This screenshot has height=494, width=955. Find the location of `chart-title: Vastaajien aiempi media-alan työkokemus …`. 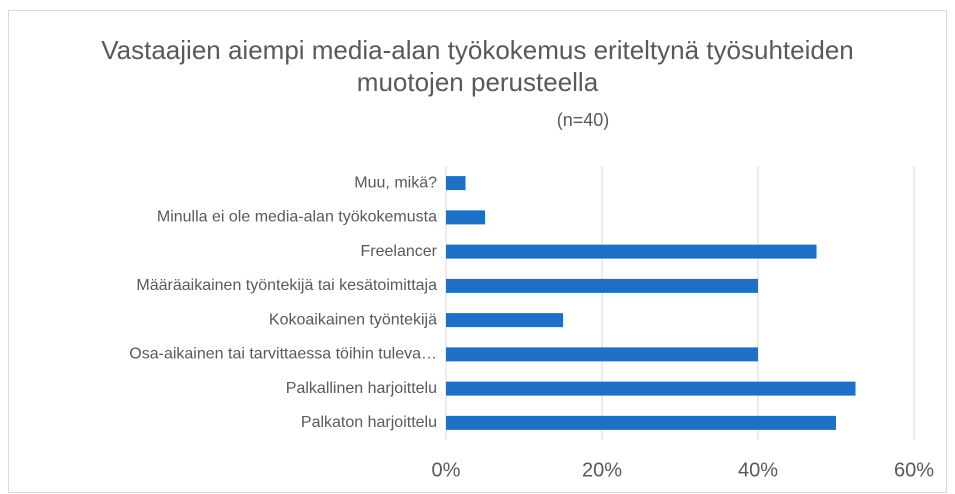

chart-title: Vastaajien aiempi media-alan työkokemus … is located at coordinates (477, 66).